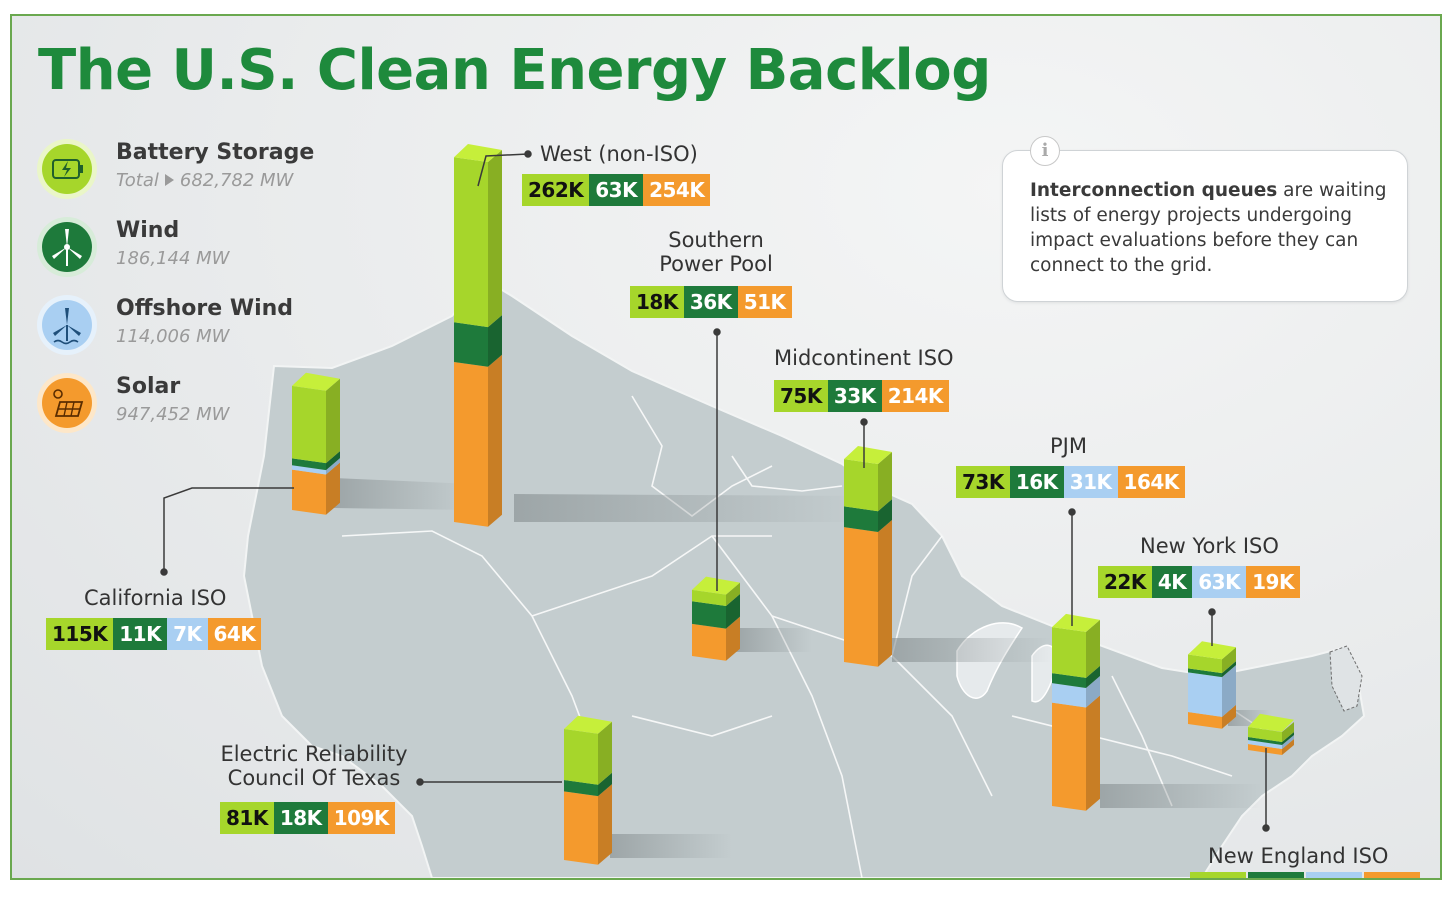  Describe the element at coordinates (677, 190) in the screenshot. I see `west-solar: 254K` at that location.